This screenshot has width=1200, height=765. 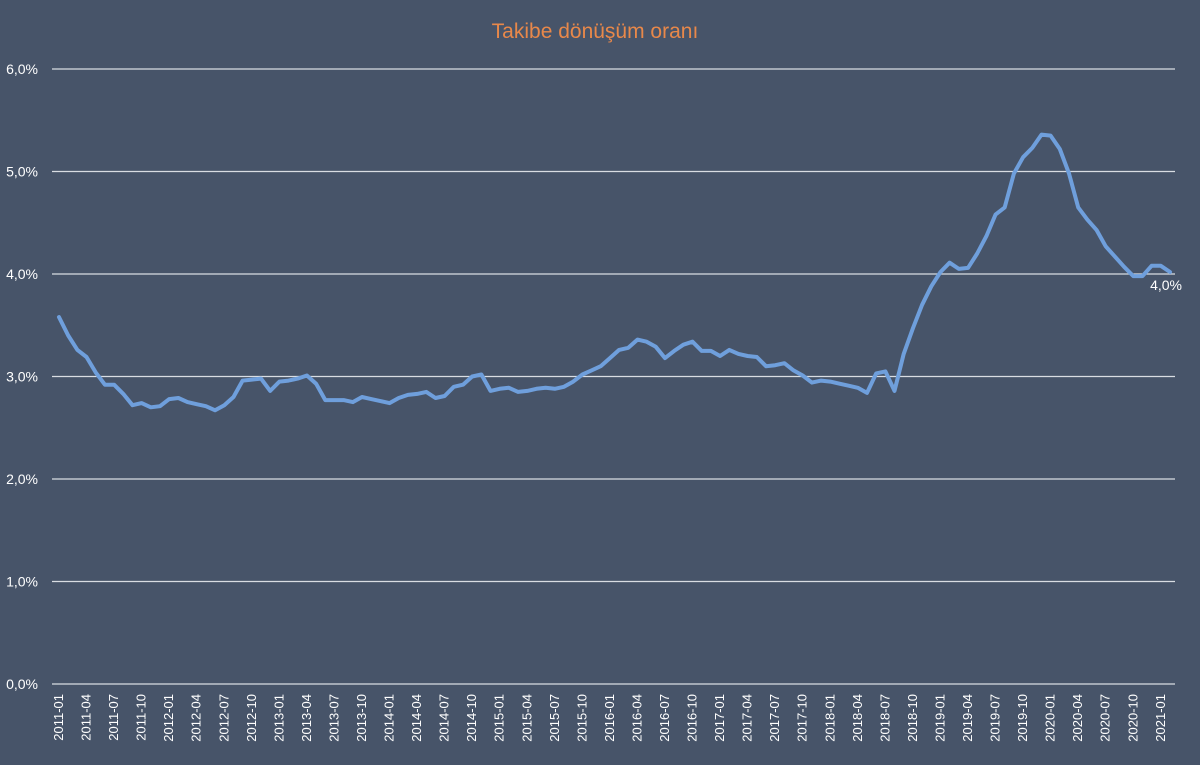 I want to click on x-tick-label: 2016-01, so click(x=609, y=718).